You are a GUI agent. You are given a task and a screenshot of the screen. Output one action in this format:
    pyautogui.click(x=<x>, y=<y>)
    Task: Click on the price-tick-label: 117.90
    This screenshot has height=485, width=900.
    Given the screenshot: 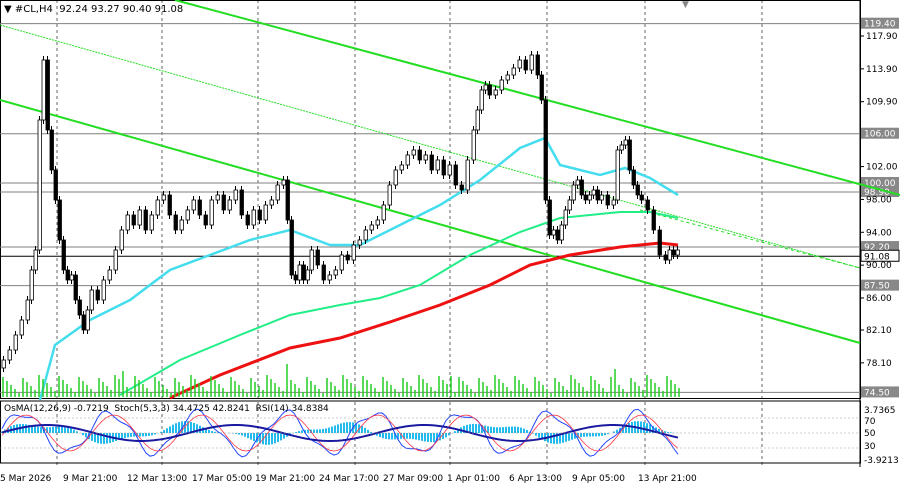 What is the action you would take?
    pyautogui.click(x=882, y=37)
    